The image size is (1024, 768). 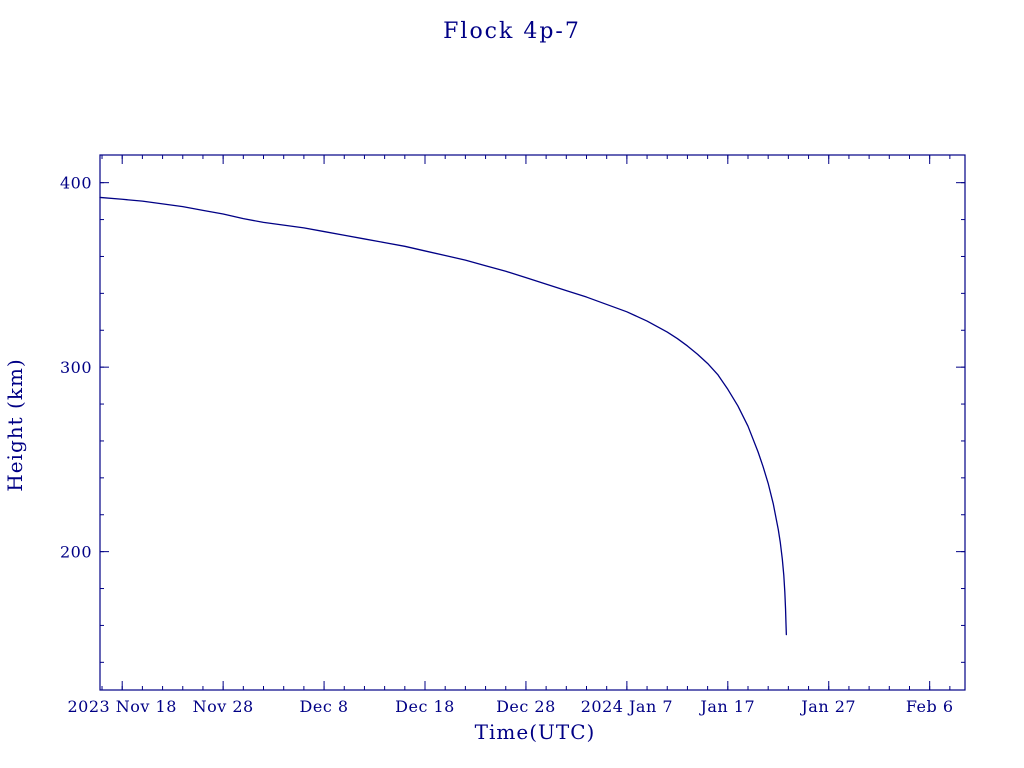 What do you see at coordinates (425, 706) in the screenshot?
I see `x-tick-label: Dec 18` at bounding box center [425, 706].